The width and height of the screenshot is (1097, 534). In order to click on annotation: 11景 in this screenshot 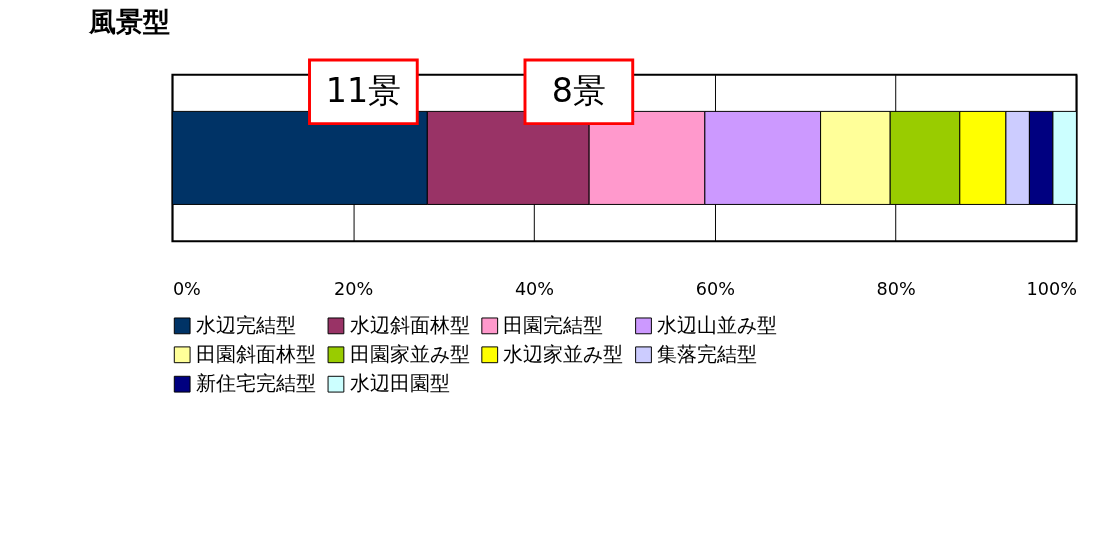, I will do `click(363, 91)`.